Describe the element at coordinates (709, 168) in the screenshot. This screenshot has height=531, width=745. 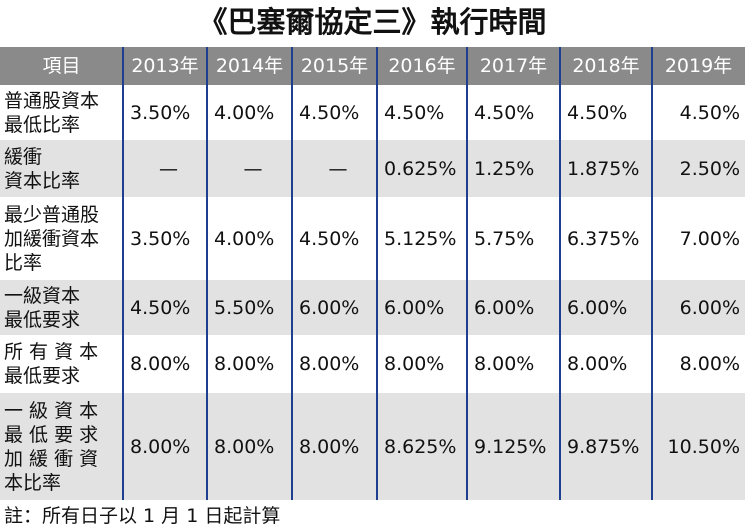
I see `data-cell: 2.50%` at that location.